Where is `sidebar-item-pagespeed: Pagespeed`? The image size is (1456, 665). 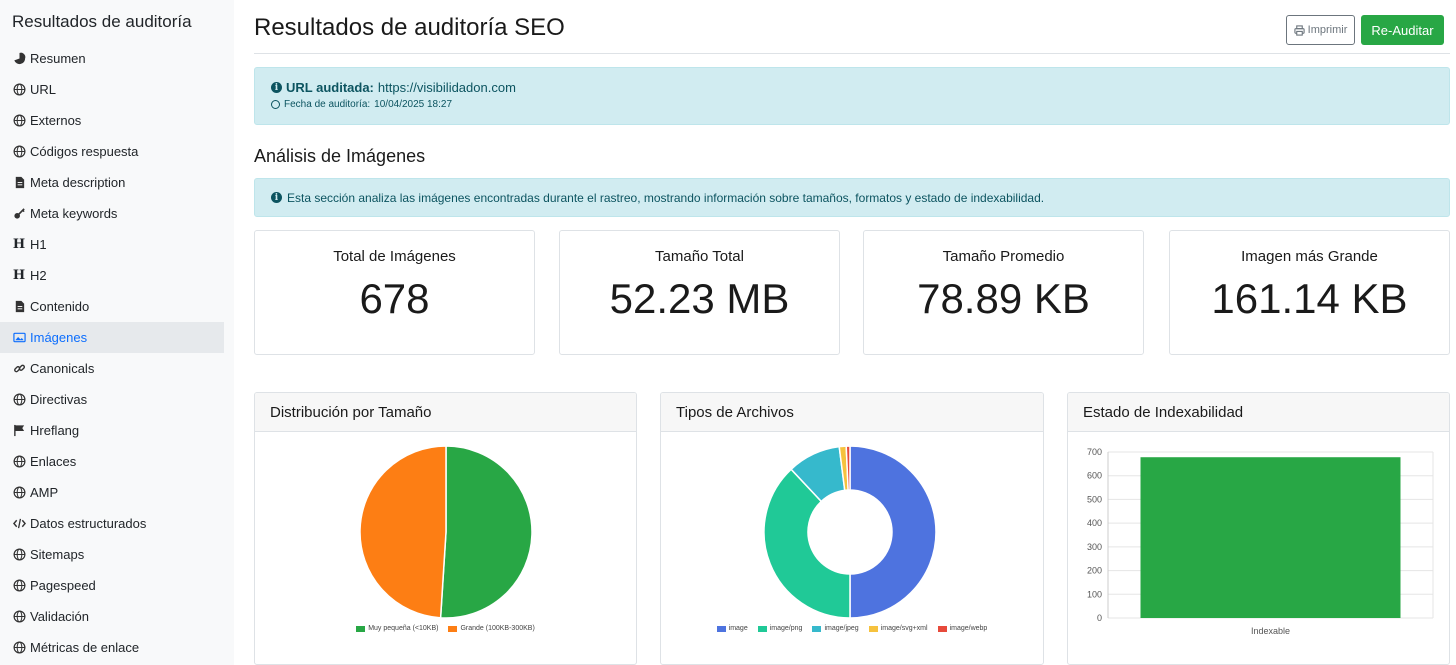 sidebar-item-pagespeed: Pagespeed is located at coordinates (112, 585).